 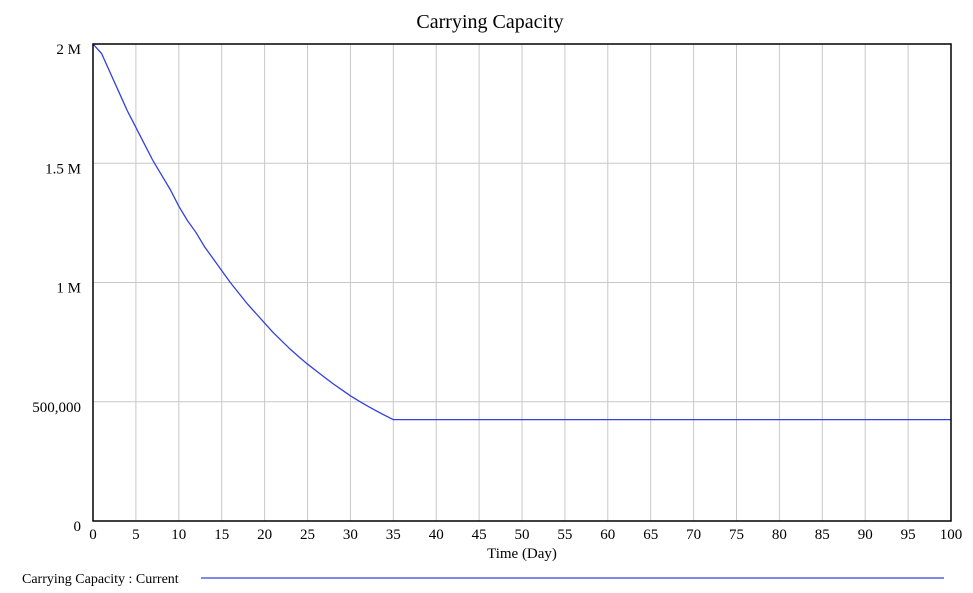 What do you see at coordinates (264, 535) in the screenshot?
I see `x-tick-label: 20` at bounding box center [264, 535].